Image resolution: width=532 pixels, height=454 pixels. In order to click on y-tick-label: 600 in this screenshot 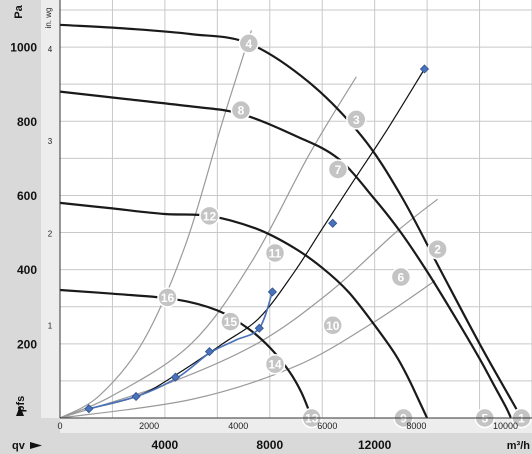, I will do `click(27, 196)`.